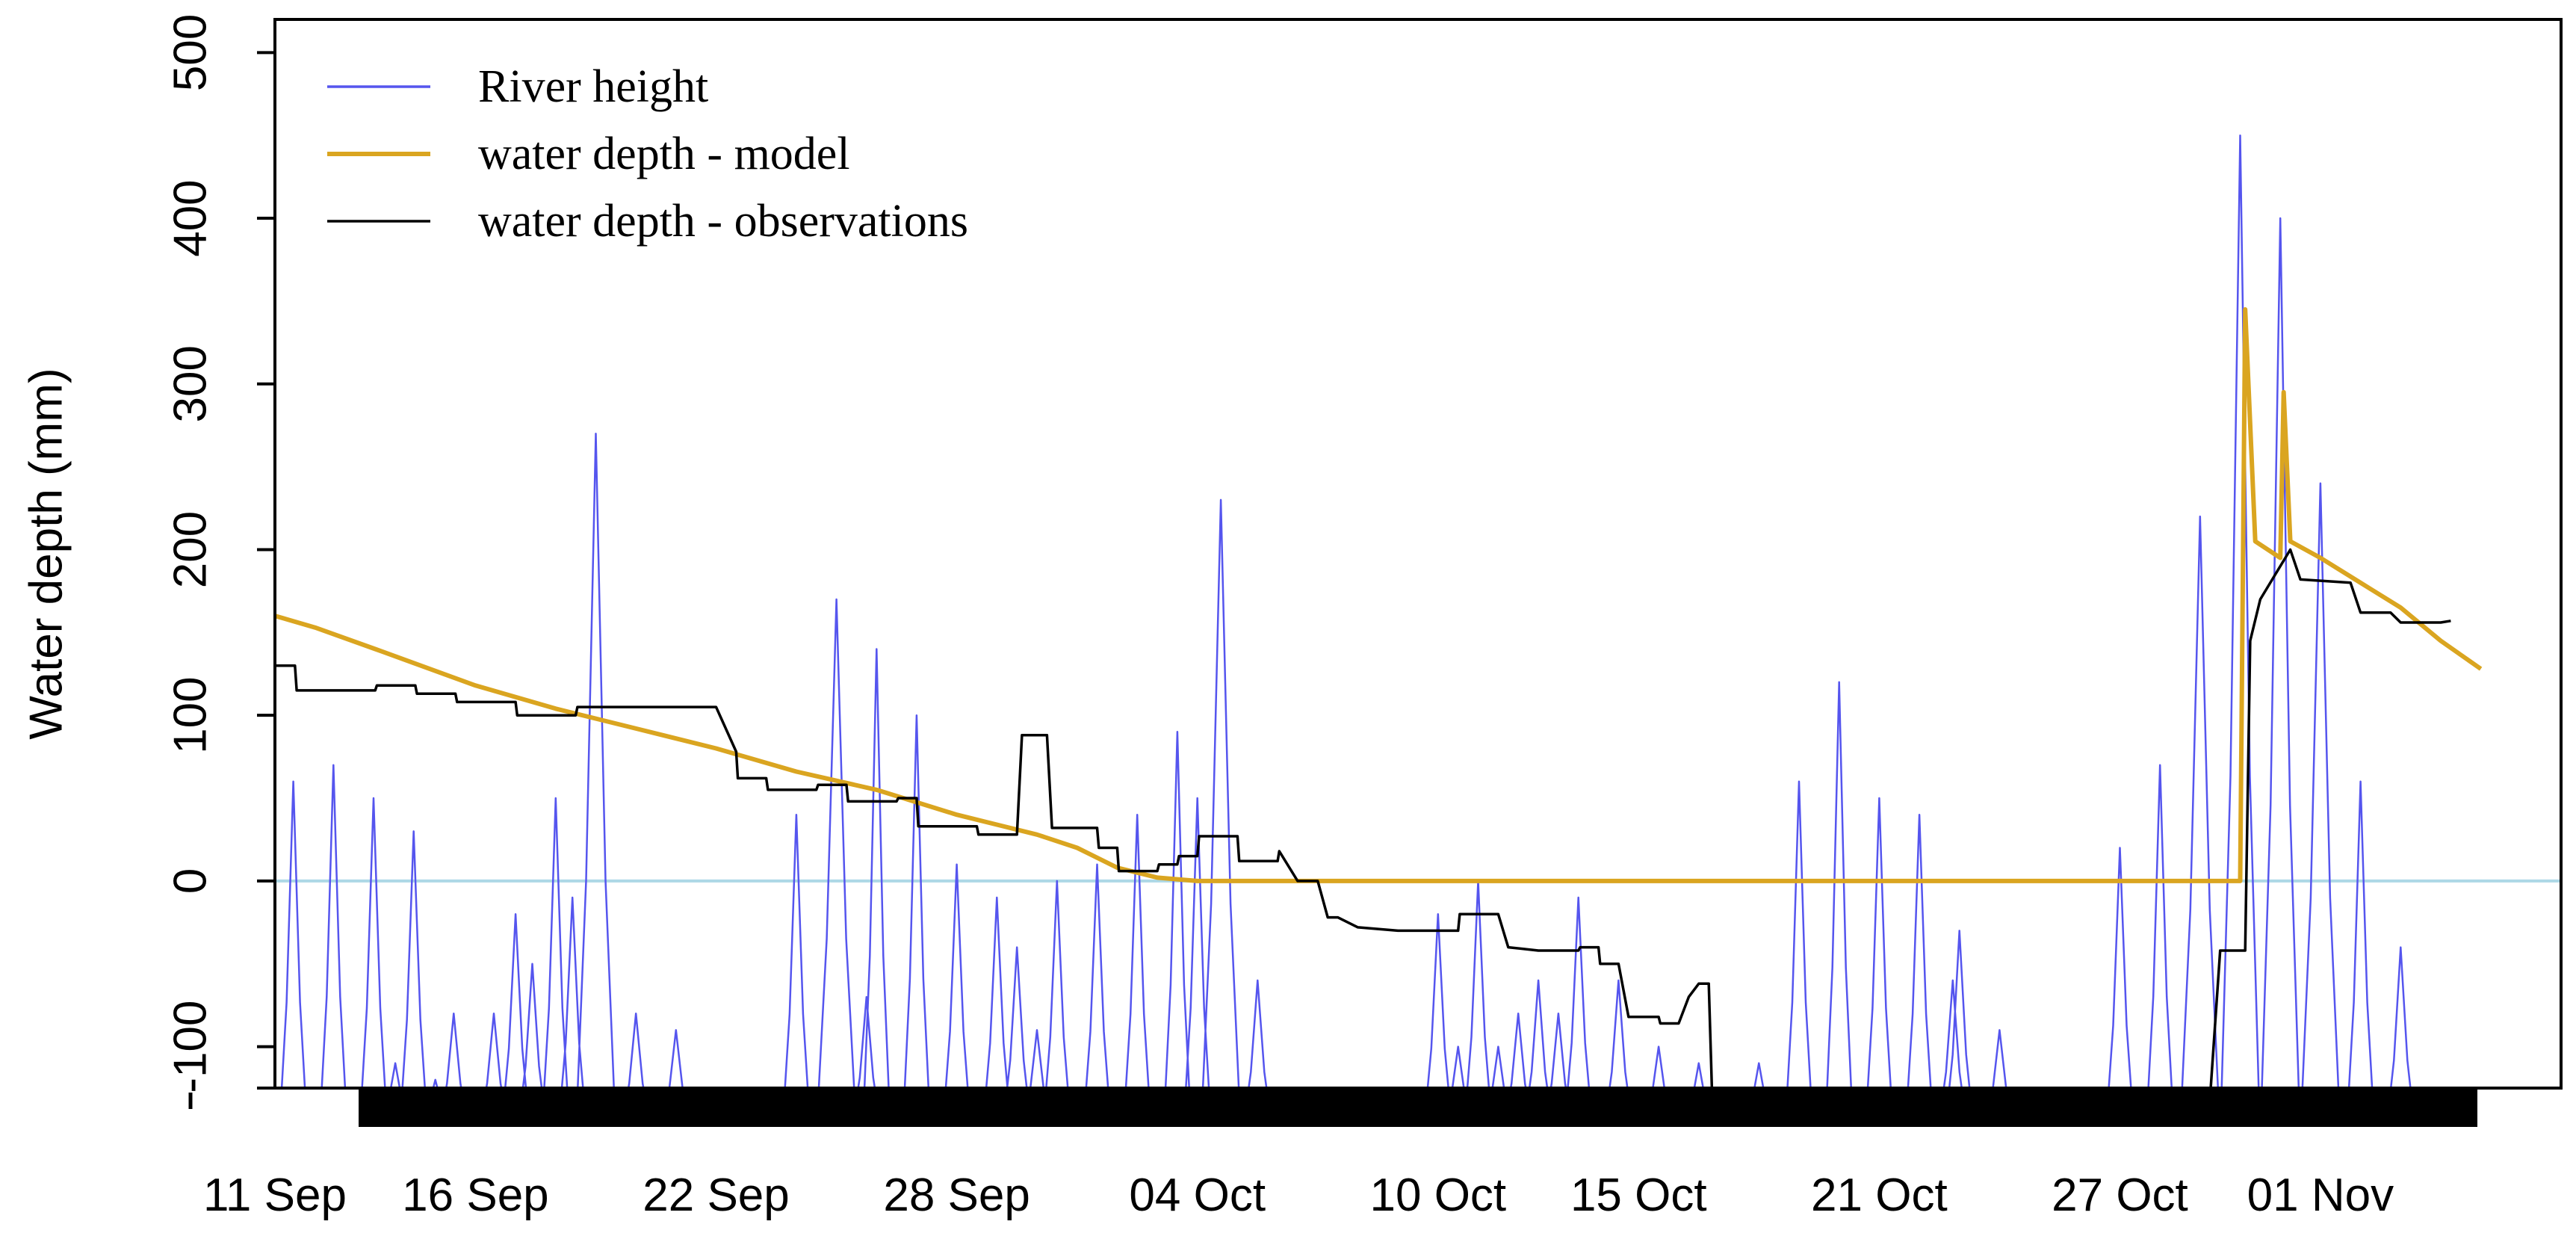 Image resolution: width=2576 pixels, height=1245 pixels. I want to click on x-tick-label: 21 Oct, so click(1879, 1195).